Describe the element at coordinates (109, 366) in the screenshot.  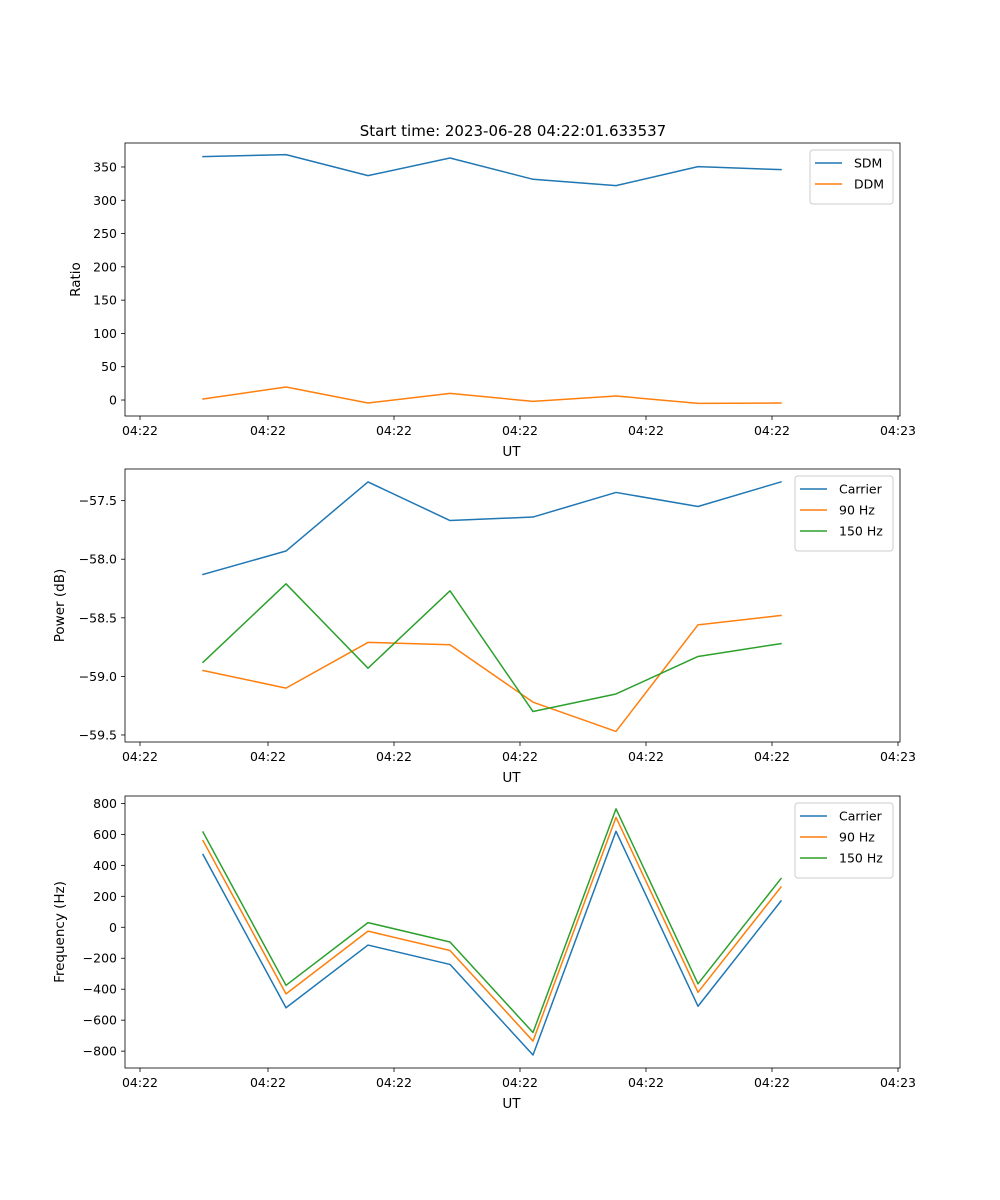
I see `y-tick-label: 50` at that location.